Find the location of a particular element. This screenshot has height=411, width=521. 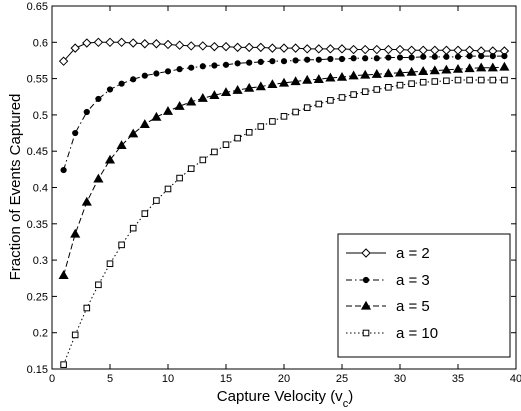

y-tick-label: 0.15 is located at coordinates (37, 370).